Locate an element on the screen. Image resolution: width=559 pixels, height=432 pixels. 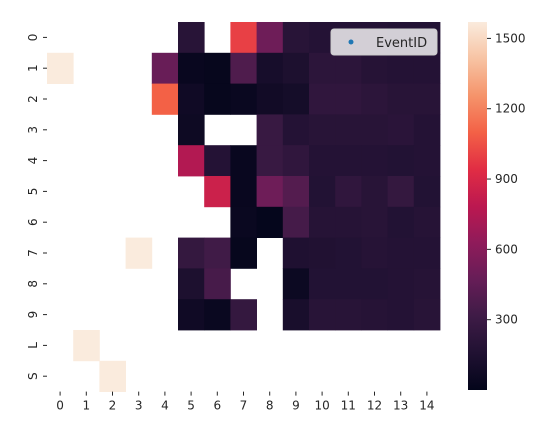
colorbar-tick-label: 1200 is located at coordinates (510, 109).